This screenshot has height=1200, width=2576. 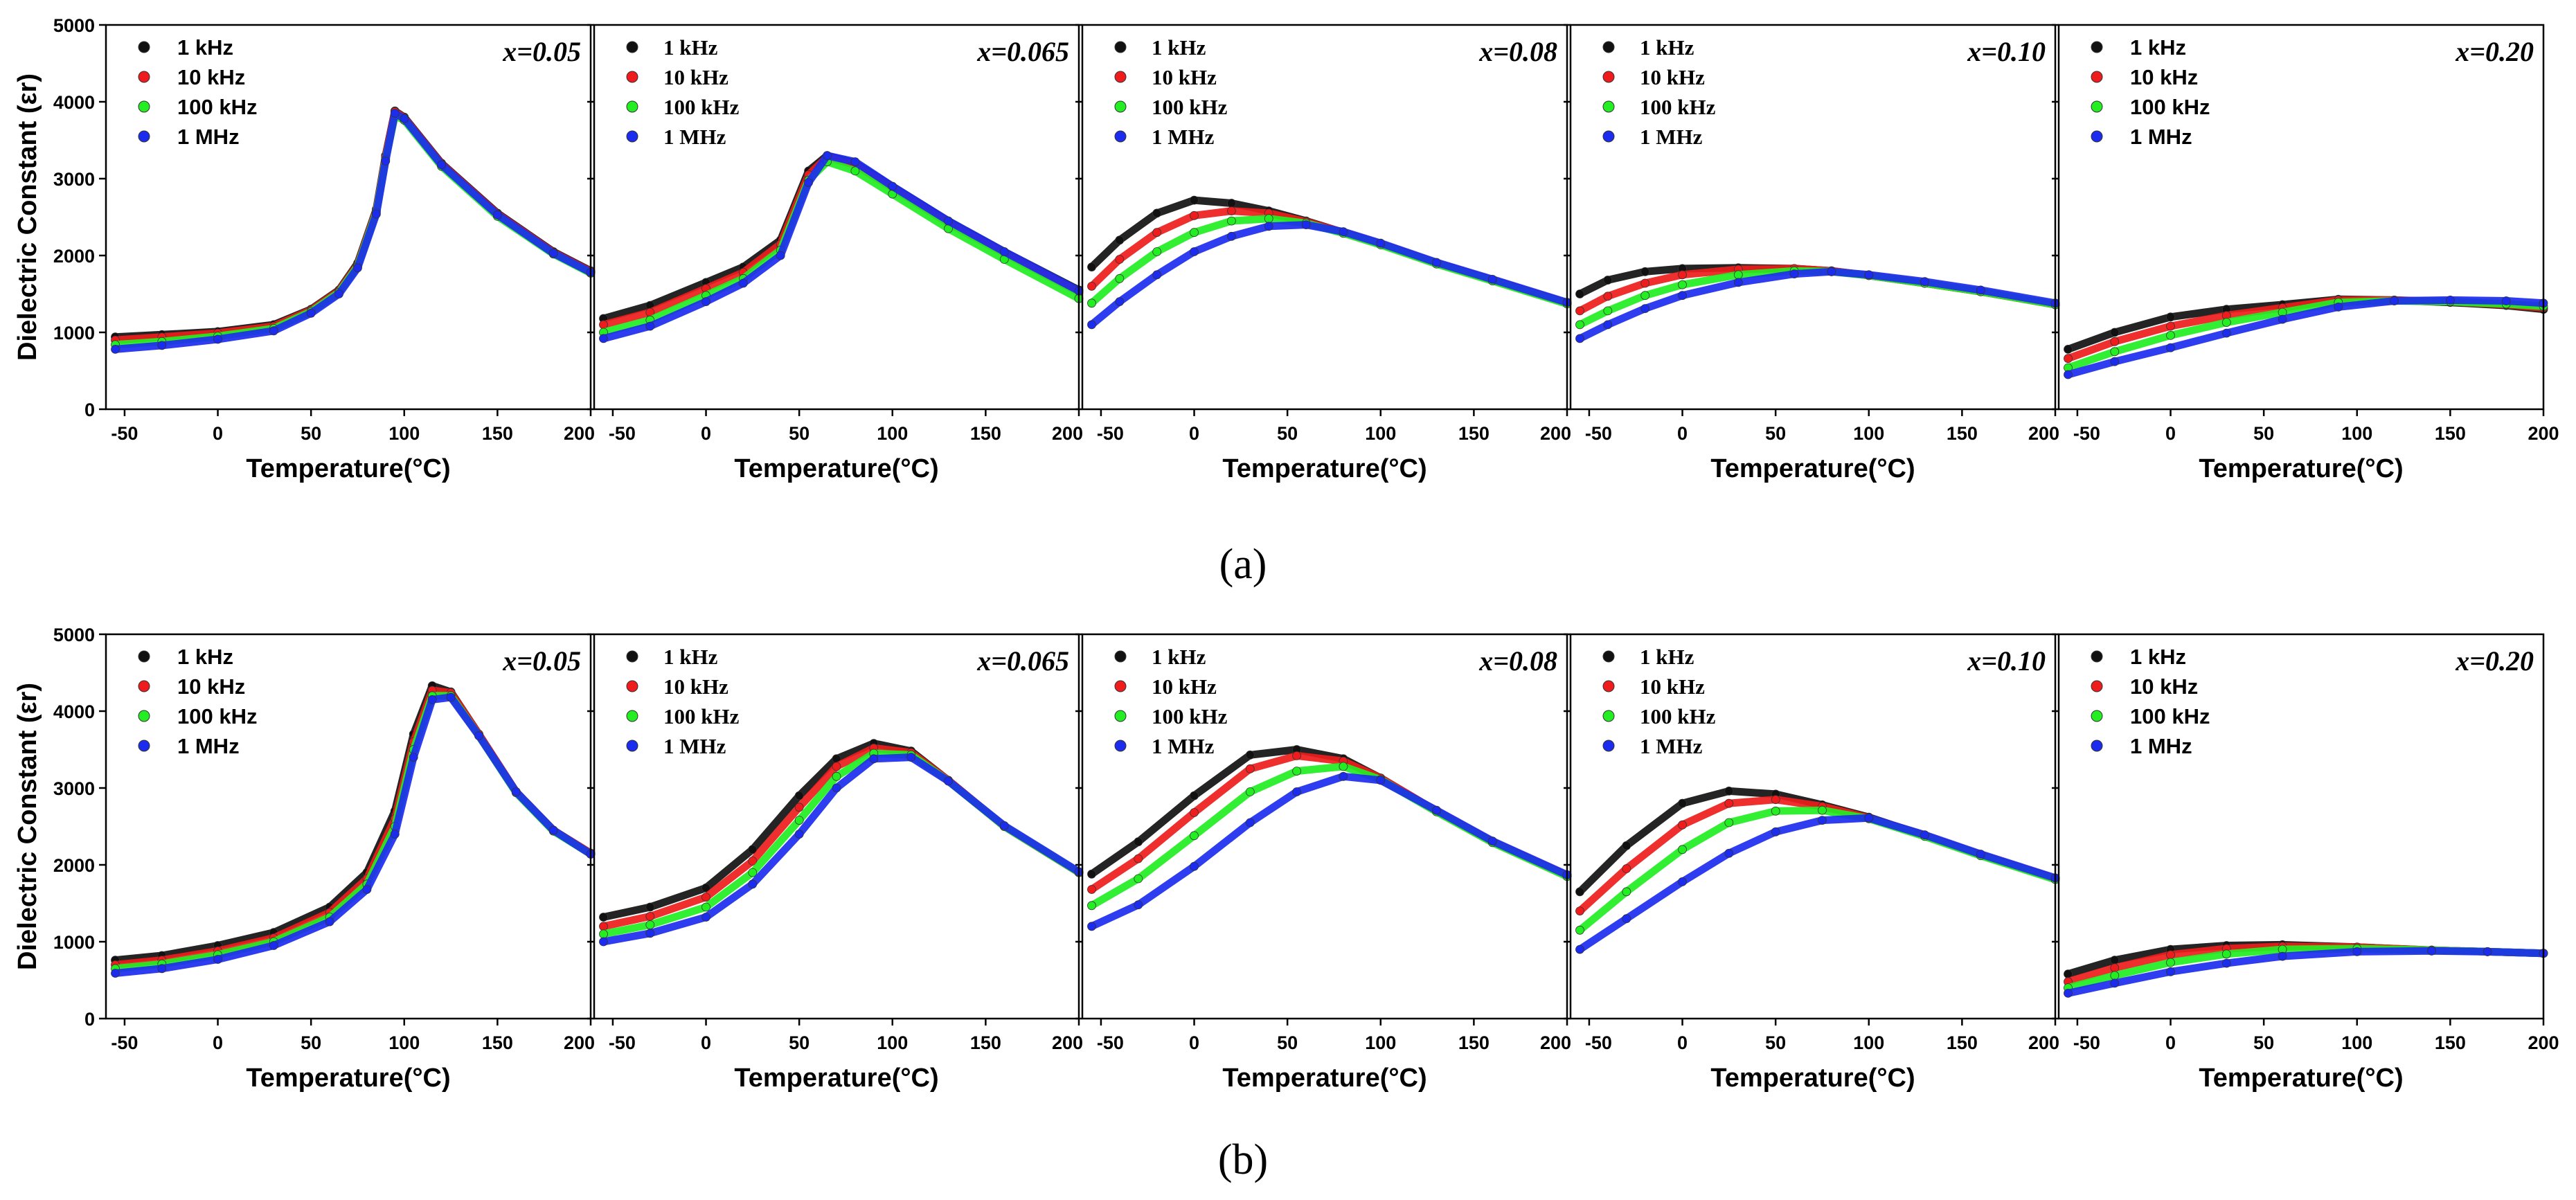 I want to click on x-tick-label: 200, so click(x=2543, y=433).